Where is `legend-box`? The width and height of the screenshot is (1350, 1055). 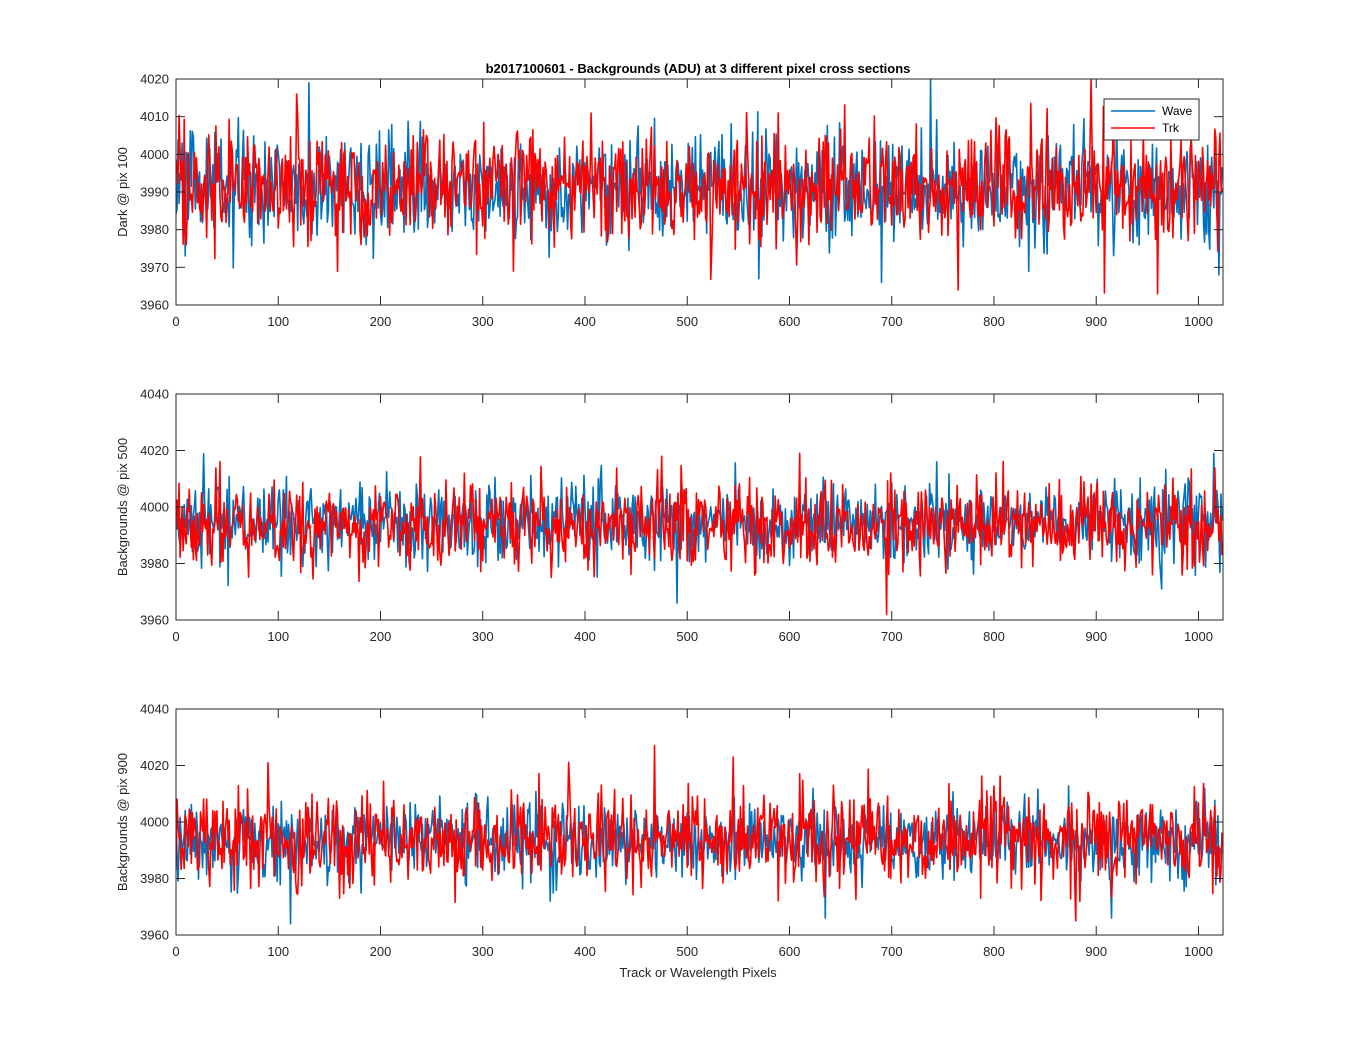 legend-box is located at coordinates (1151, 119).